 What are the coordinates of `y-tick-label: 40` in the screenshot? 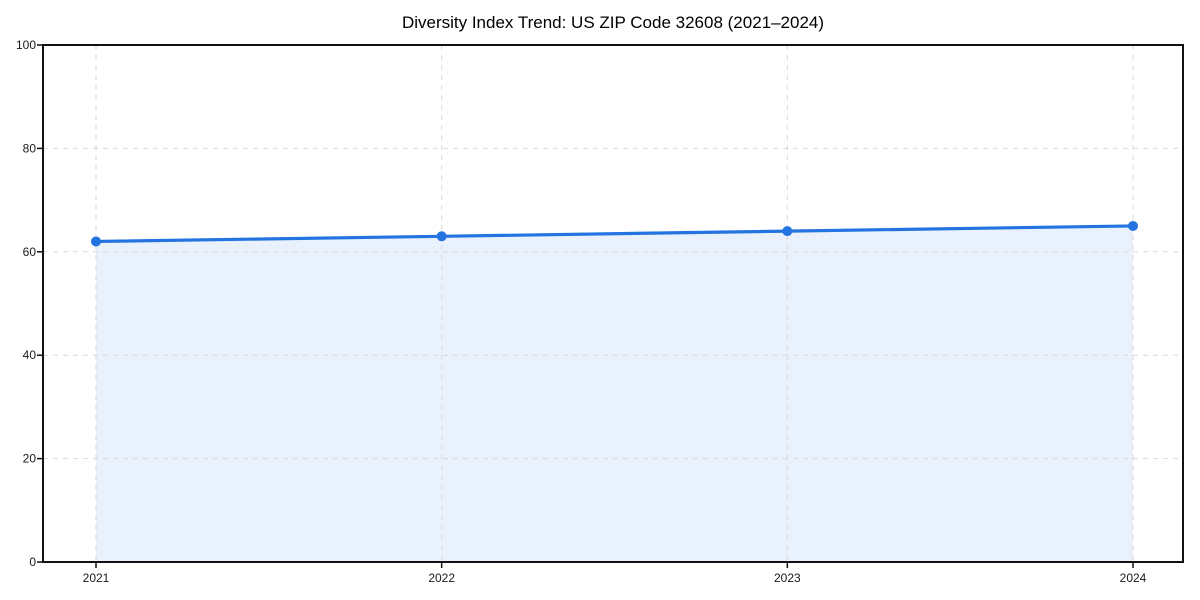 It's located at (30, 355).